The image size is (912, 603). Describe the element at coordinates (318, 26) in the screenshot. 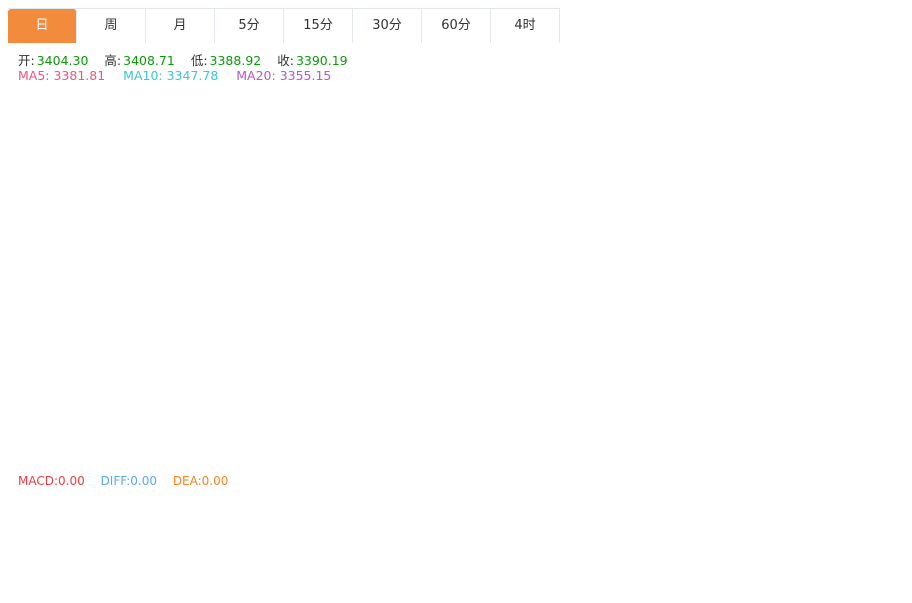

I see `tab-4: 15分` at that location.